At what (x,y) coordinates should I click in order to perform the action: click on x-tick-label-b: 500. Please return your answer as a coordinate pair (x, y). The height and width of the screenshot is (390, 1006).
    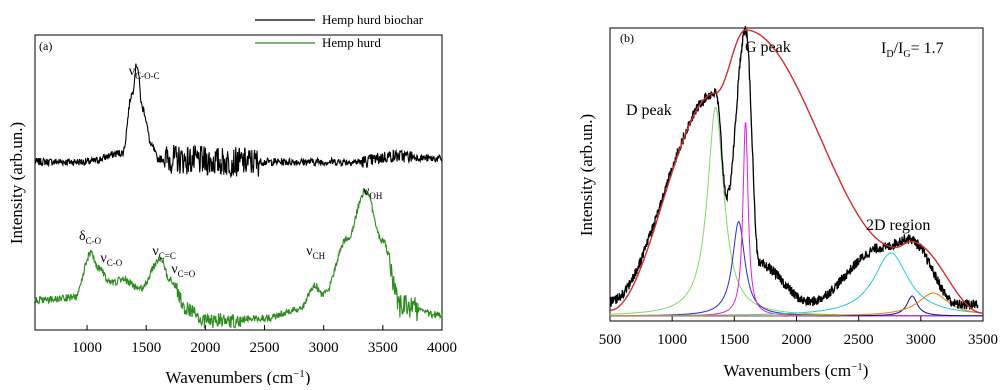
    Looking at the image, I should click on (610, 340).